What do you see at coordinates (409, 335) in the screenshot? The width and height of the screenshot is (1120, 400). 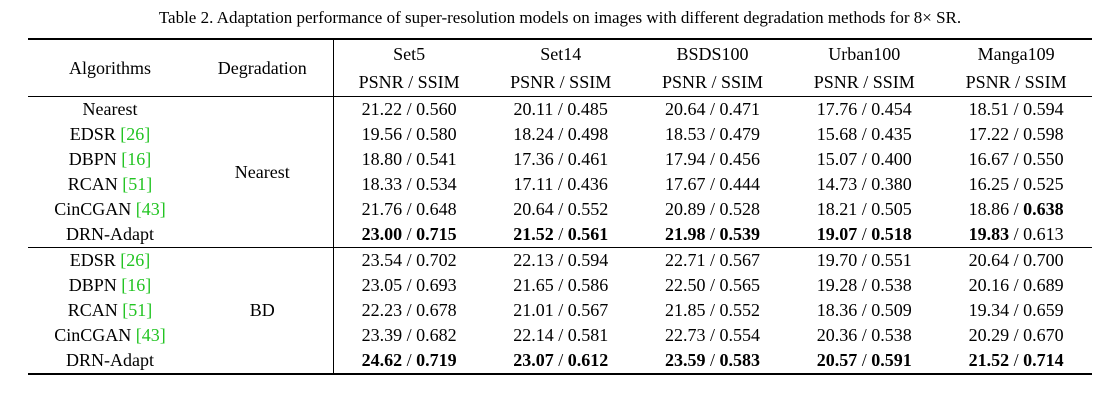 I see `metric-cell: 23.39 / 0.682` at bounding box center [409, 335].